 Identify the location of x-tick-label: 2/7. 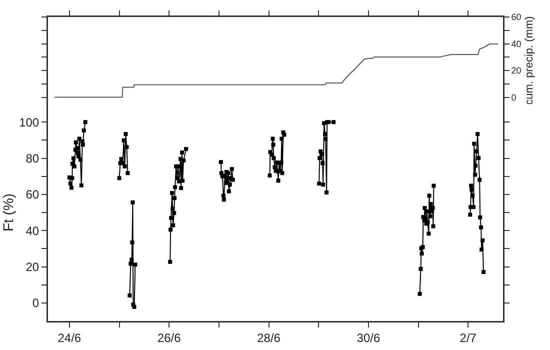
(468, 337).